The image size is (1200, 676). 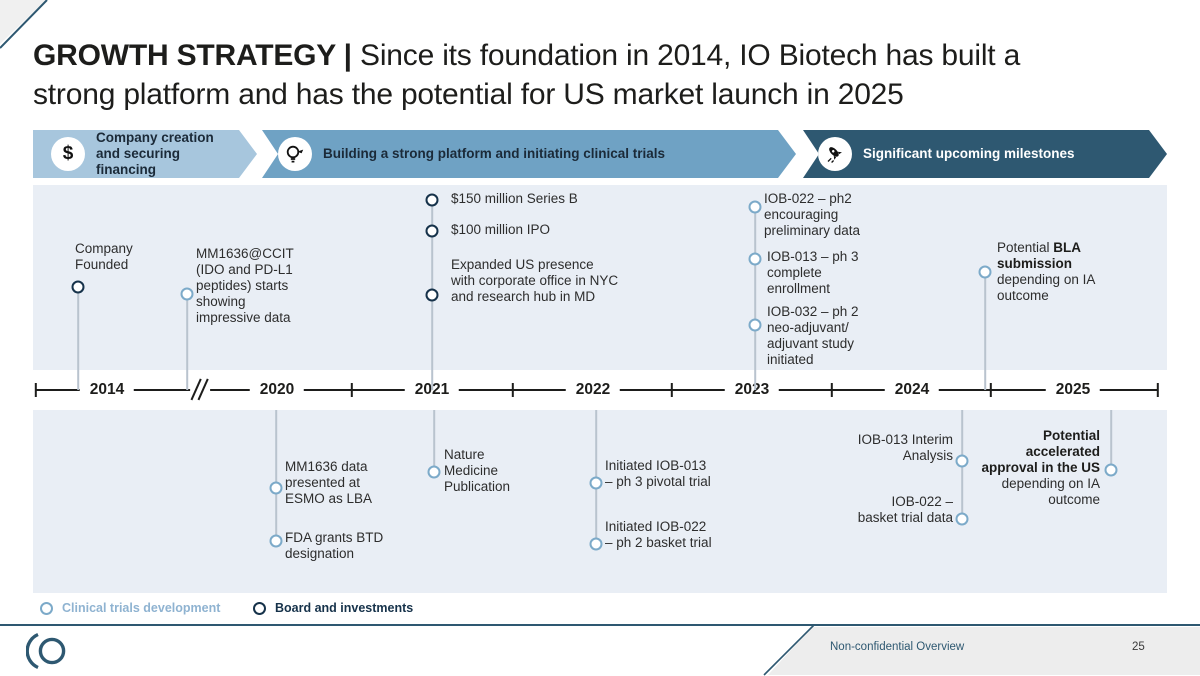 I want to click on year-label: 2023, so click(x=752, y=389).